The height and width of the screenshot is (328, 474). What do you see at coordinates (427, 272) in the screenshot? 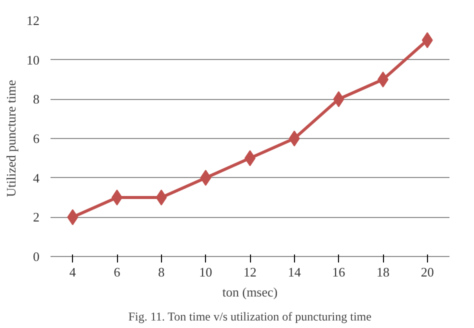
I see `x-tick-label: 20` at bounding box center [427, 272].